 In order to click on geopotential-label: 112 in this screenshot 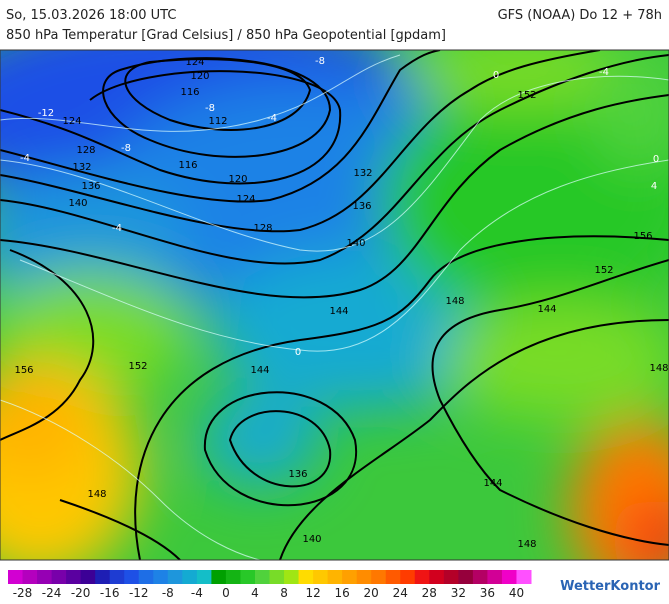, I will do `click(217, 121)`.